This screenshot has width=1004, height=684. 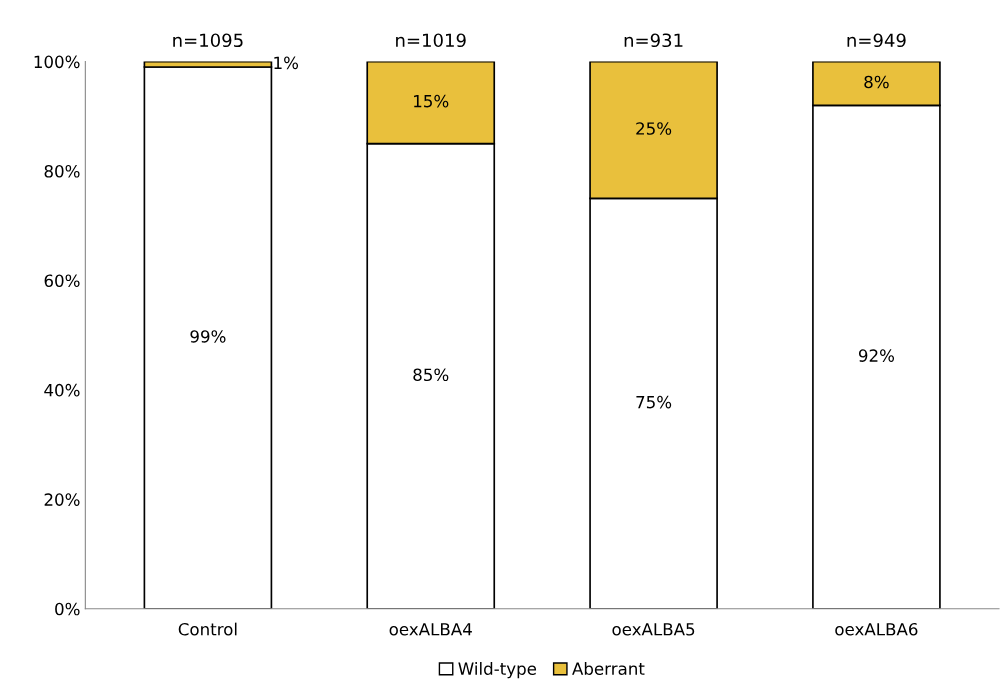 I want to click on y-tick-label: 60%, so click(x=62, y=281).